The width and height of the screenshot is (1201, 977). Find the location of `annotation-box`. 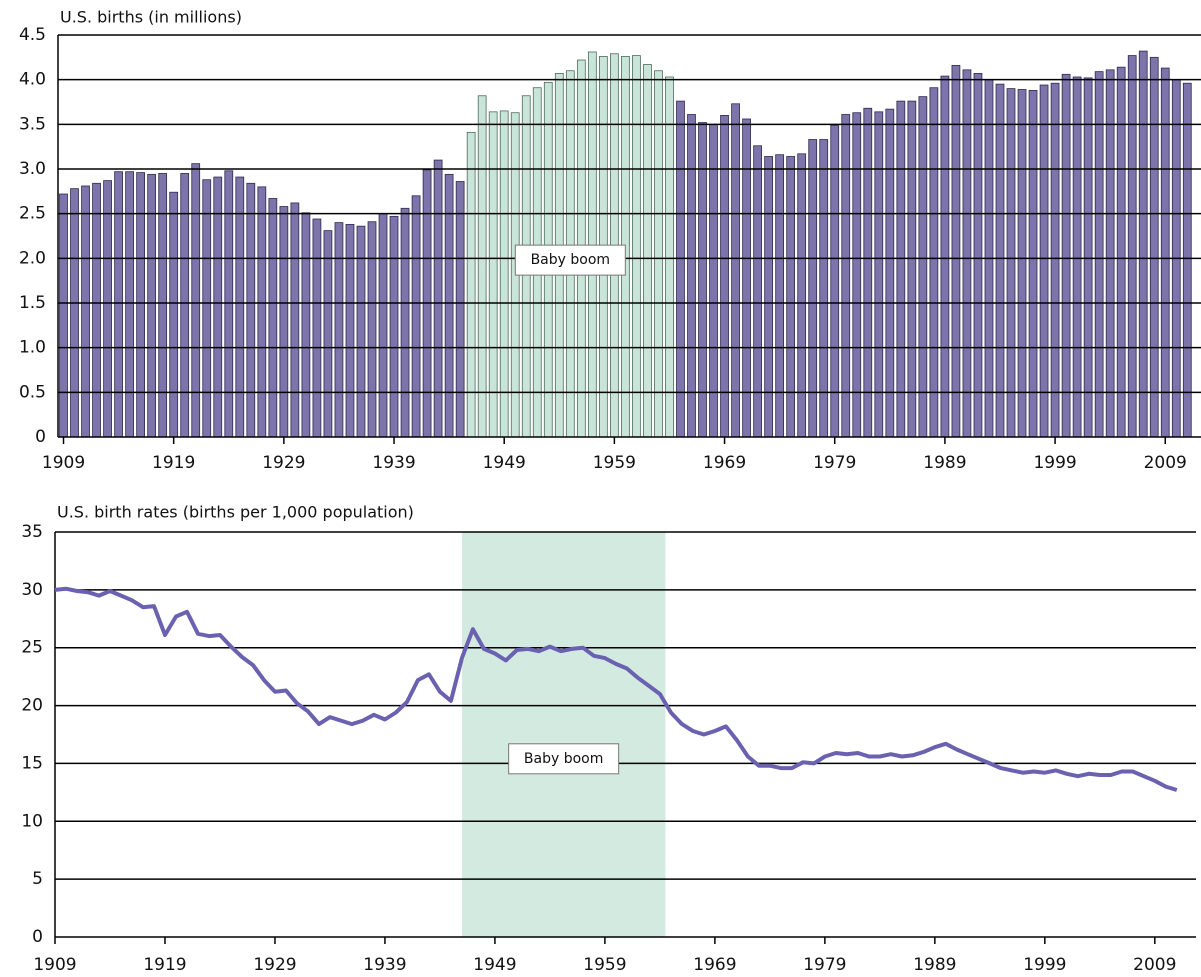

annotation-box is located at coordinates (564, 759).